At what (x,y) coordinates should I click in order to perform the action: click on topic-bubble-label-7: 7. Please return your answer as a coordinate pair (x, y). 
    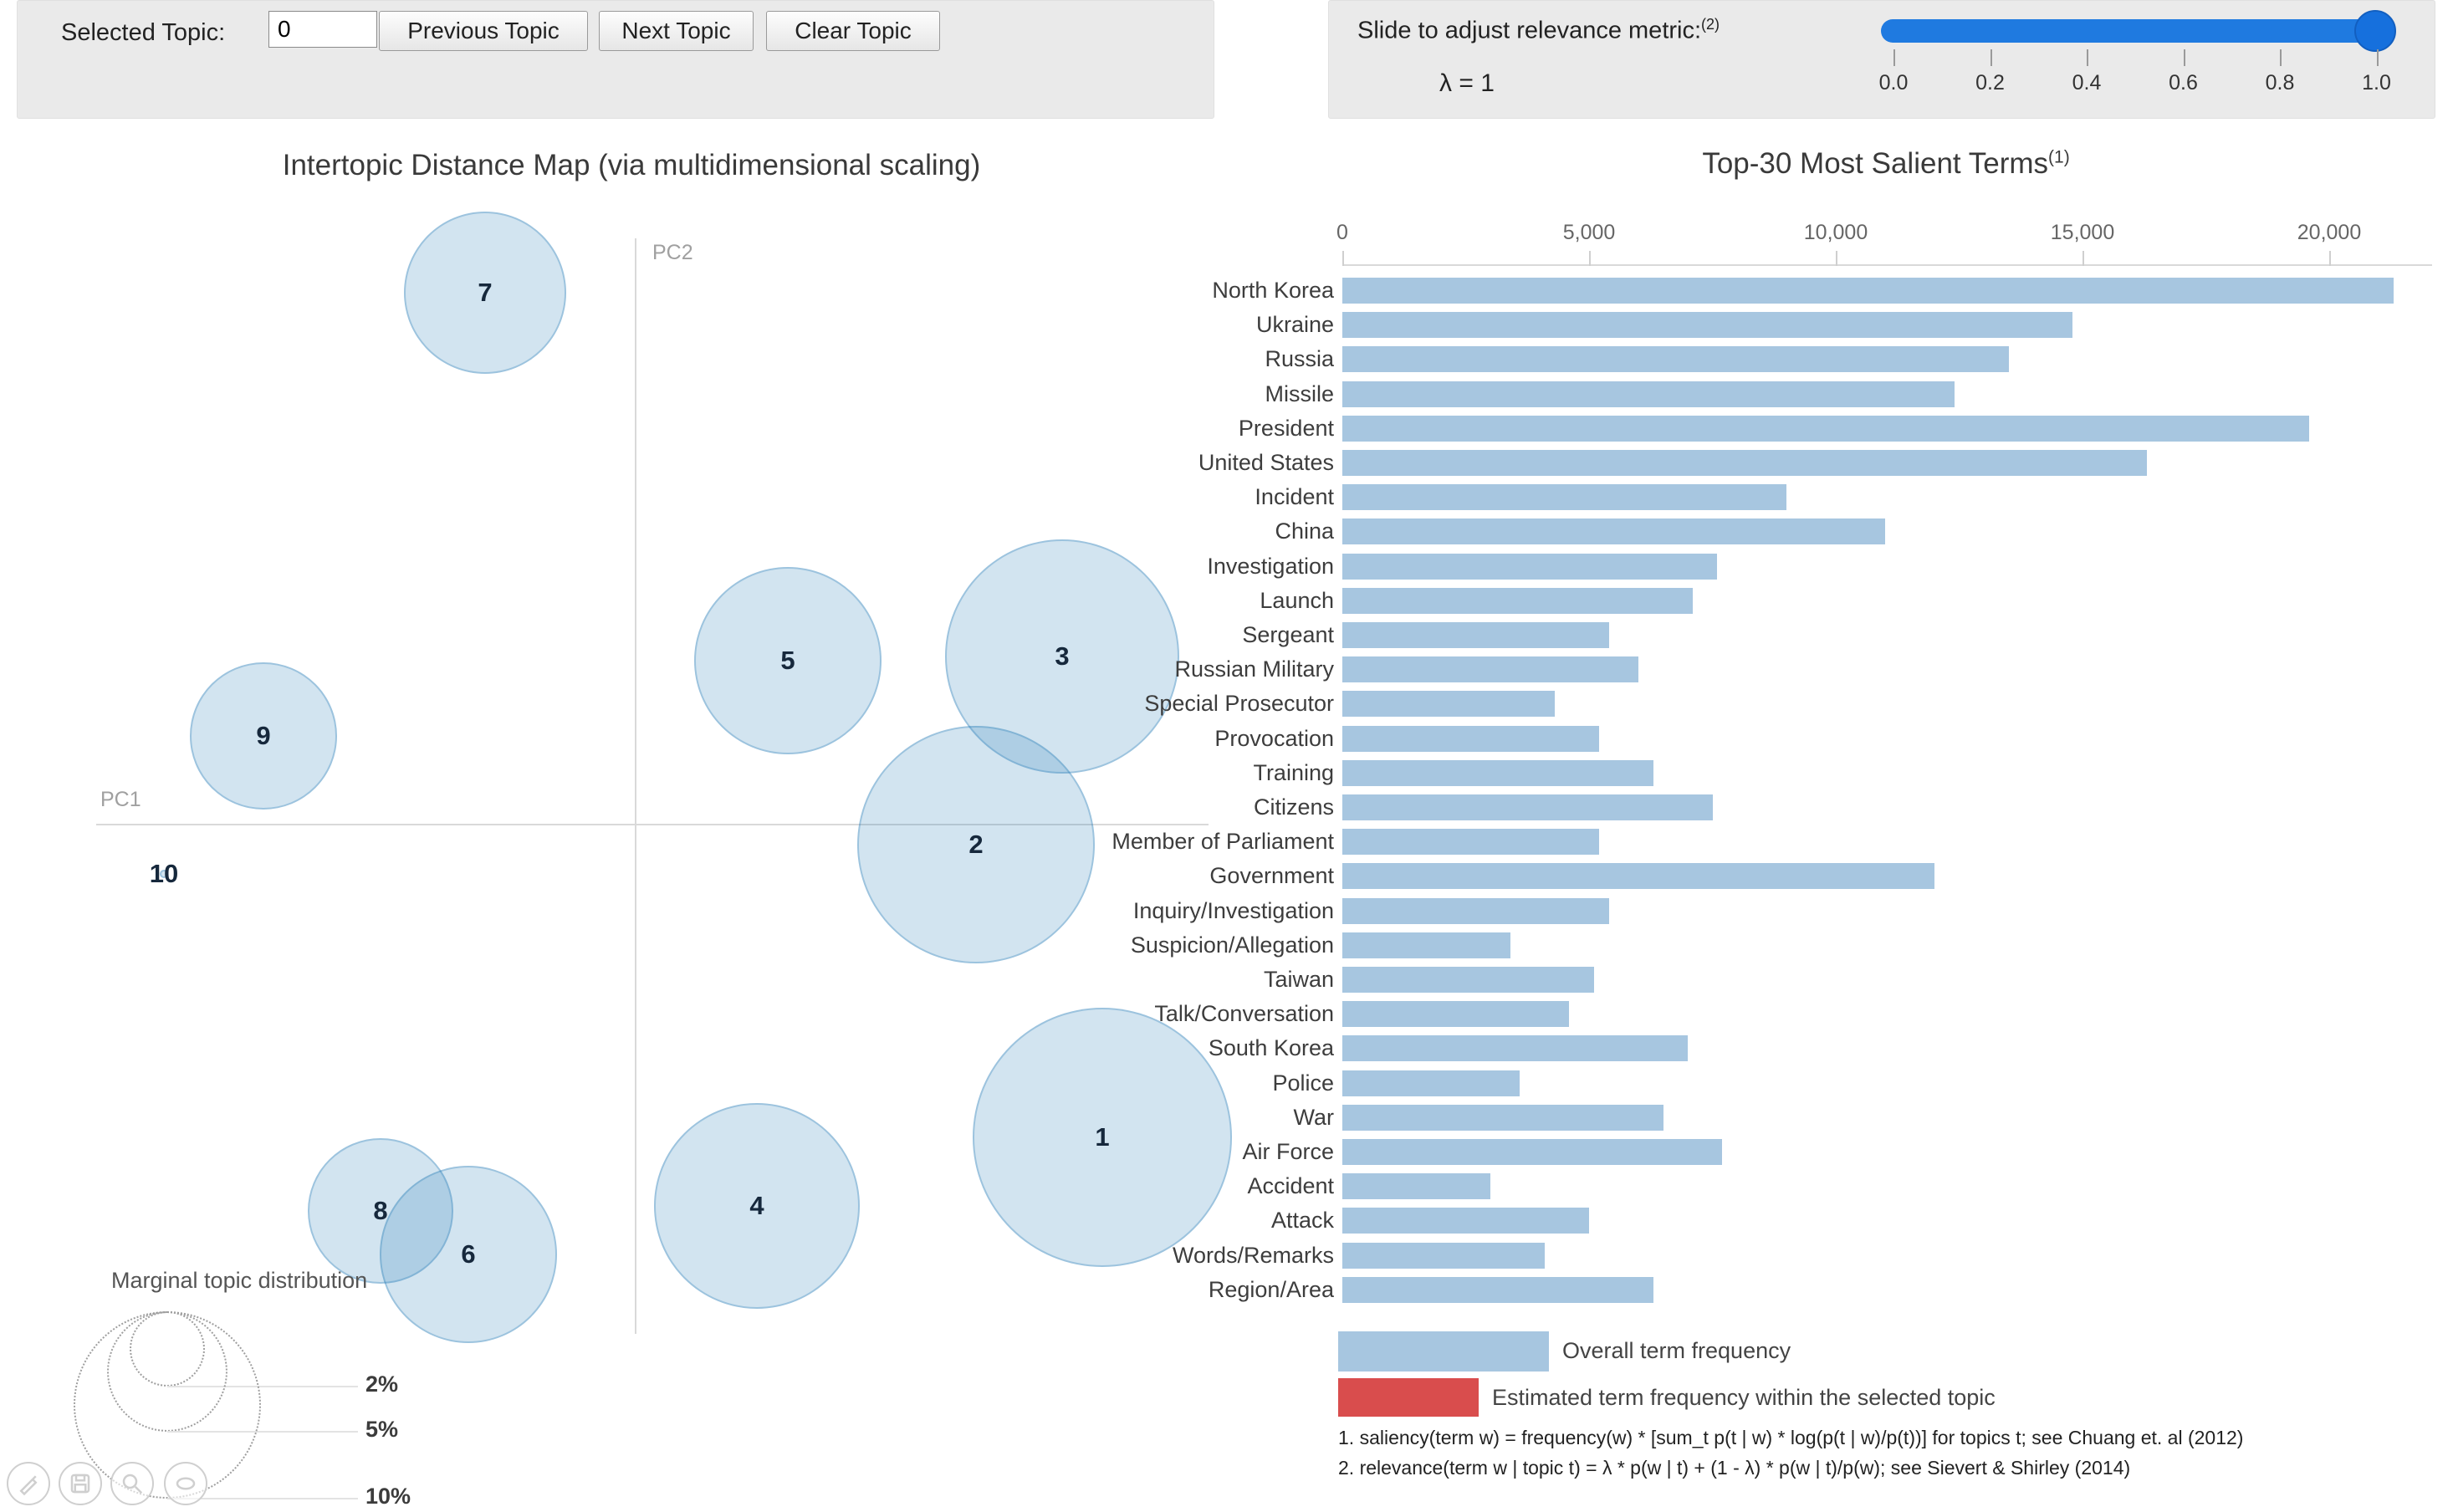
    Looking at the image, I should click on (486, 292).